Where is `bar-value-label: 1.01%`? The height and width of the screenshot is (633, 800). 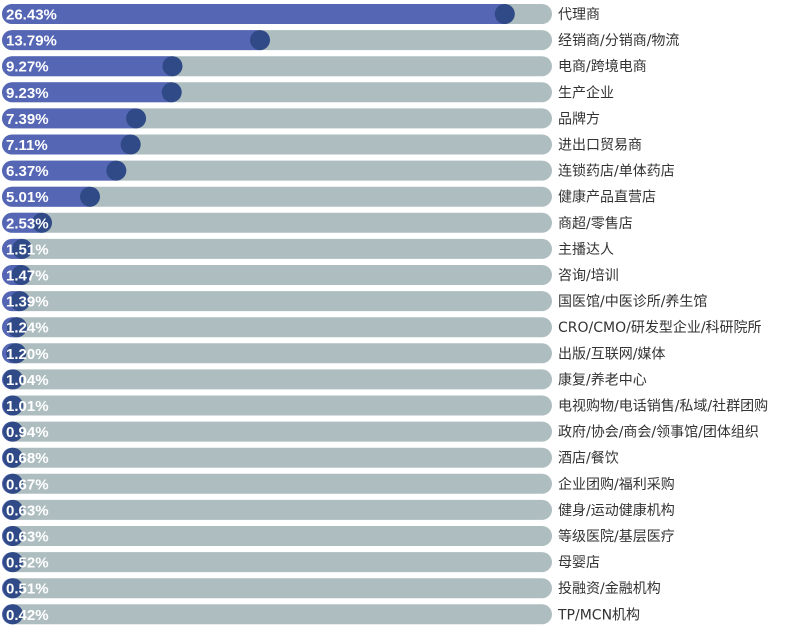 bar-value-label: 1.01% is located at coordinates (27, 406).